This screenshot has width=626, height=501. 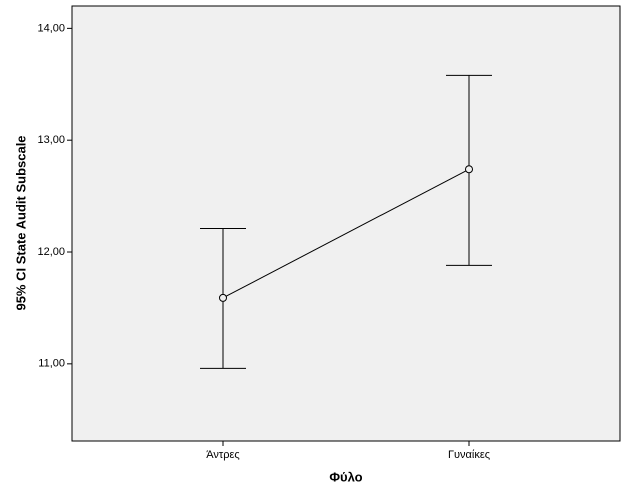 I want to click on x-tick-label: Γυναίκες, so click(x=469, y=455).